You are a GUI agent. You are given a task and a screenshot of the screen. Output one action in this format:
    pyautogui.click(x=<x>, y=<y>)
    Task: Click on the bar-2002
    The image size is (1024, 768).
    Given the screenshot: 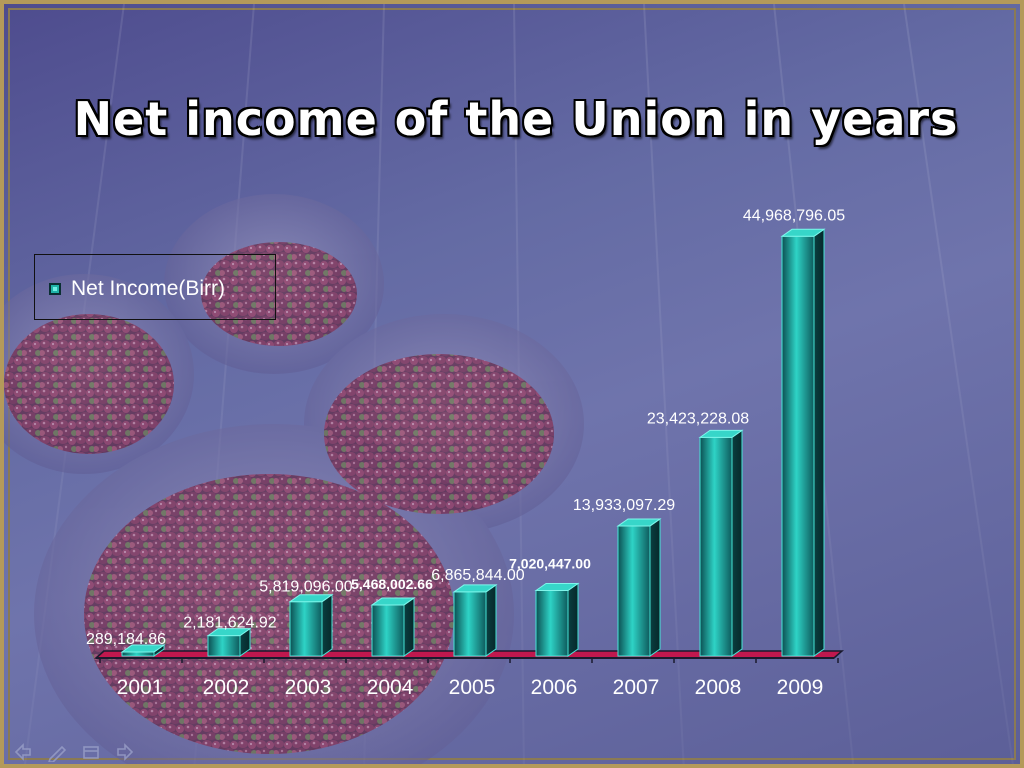 What is the action you would take?
    pyautogui.click(x=229, y=642)
    